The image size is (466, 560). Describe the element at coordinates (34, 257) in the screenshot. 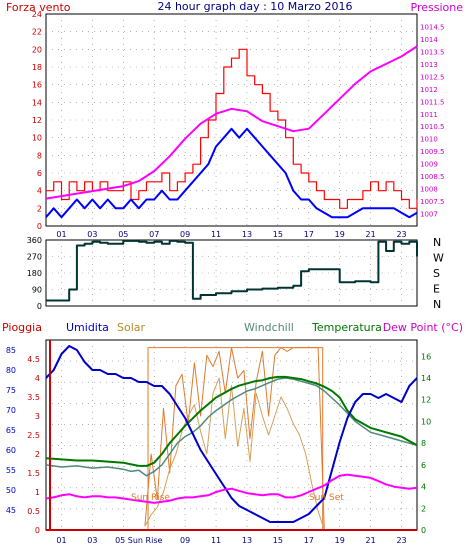

I see `direction-tick-label: 270` at that location.